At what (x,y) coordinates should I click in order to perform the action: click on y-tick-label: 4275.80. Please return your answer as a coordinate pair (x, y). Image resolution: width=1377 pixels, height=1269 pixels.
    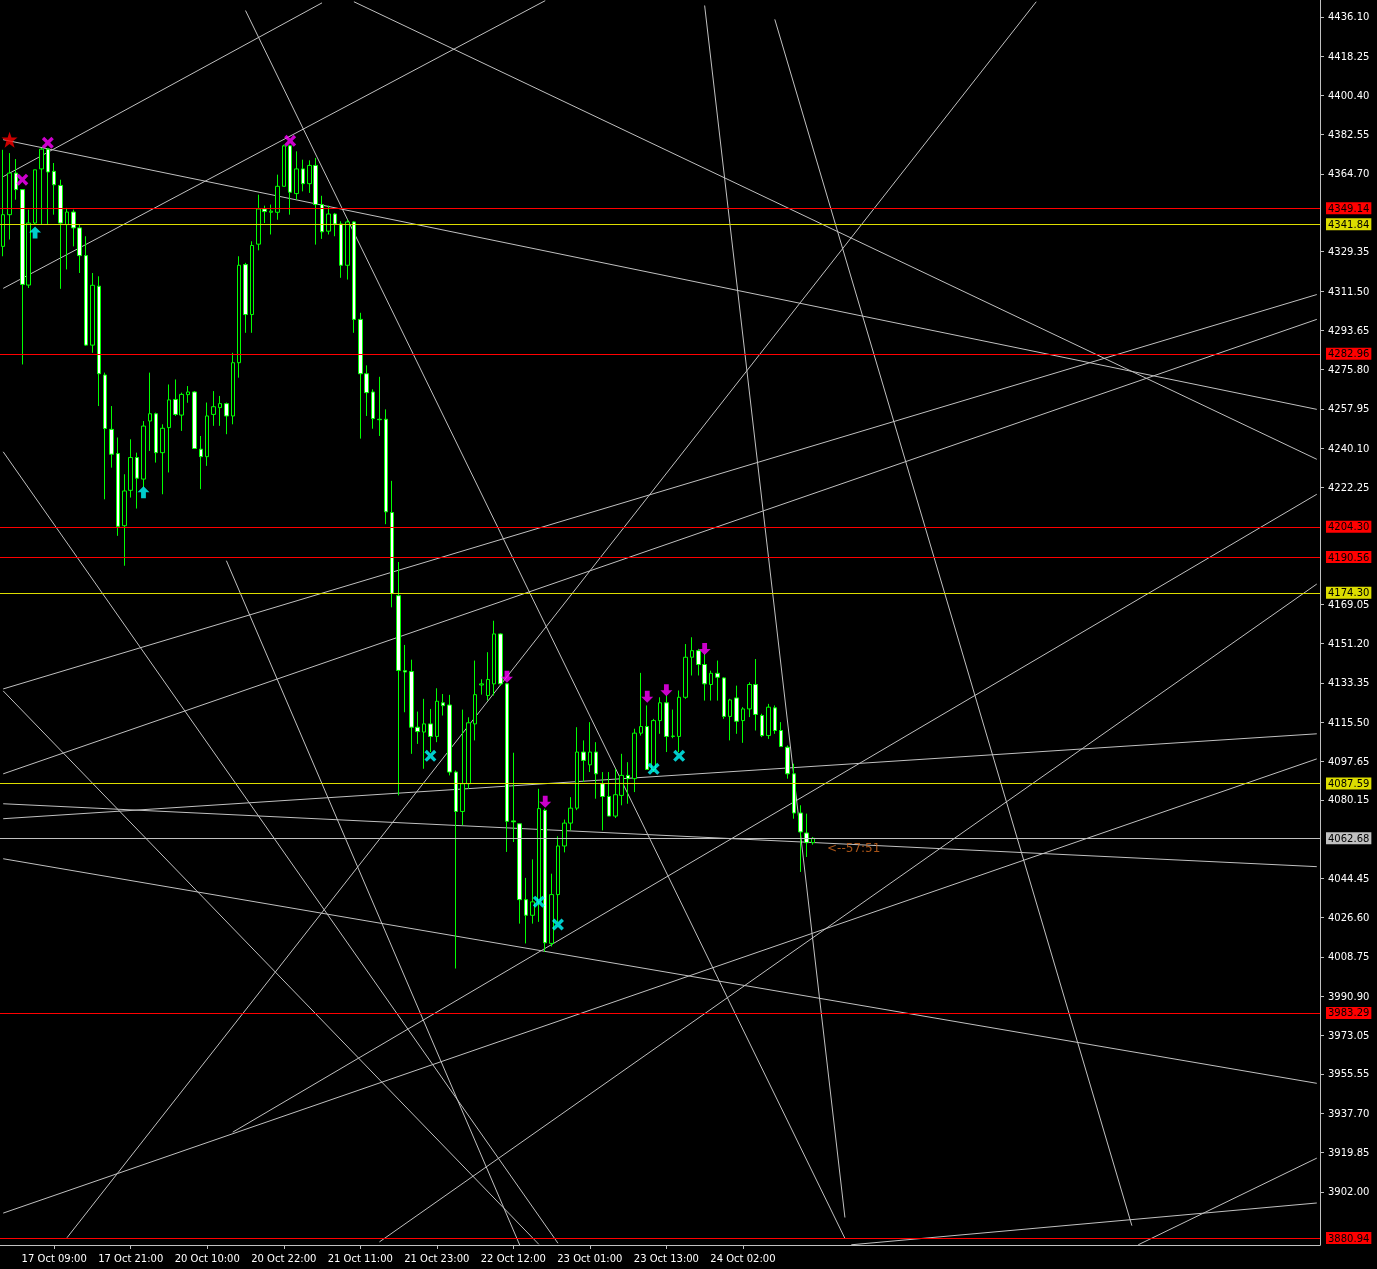
    Looking at the image, I should click on (1349, 370).